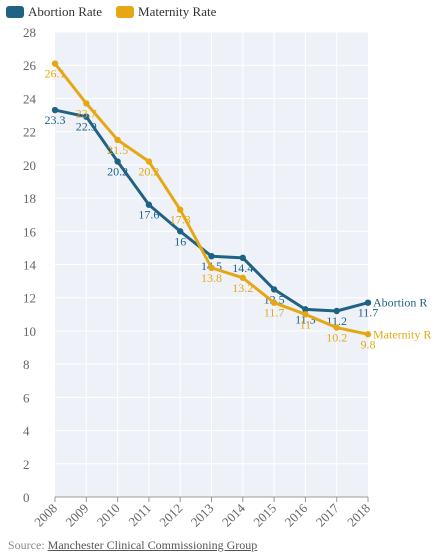  I want to click on data-label-abortion-rate: 20.2, so click(117, 172).